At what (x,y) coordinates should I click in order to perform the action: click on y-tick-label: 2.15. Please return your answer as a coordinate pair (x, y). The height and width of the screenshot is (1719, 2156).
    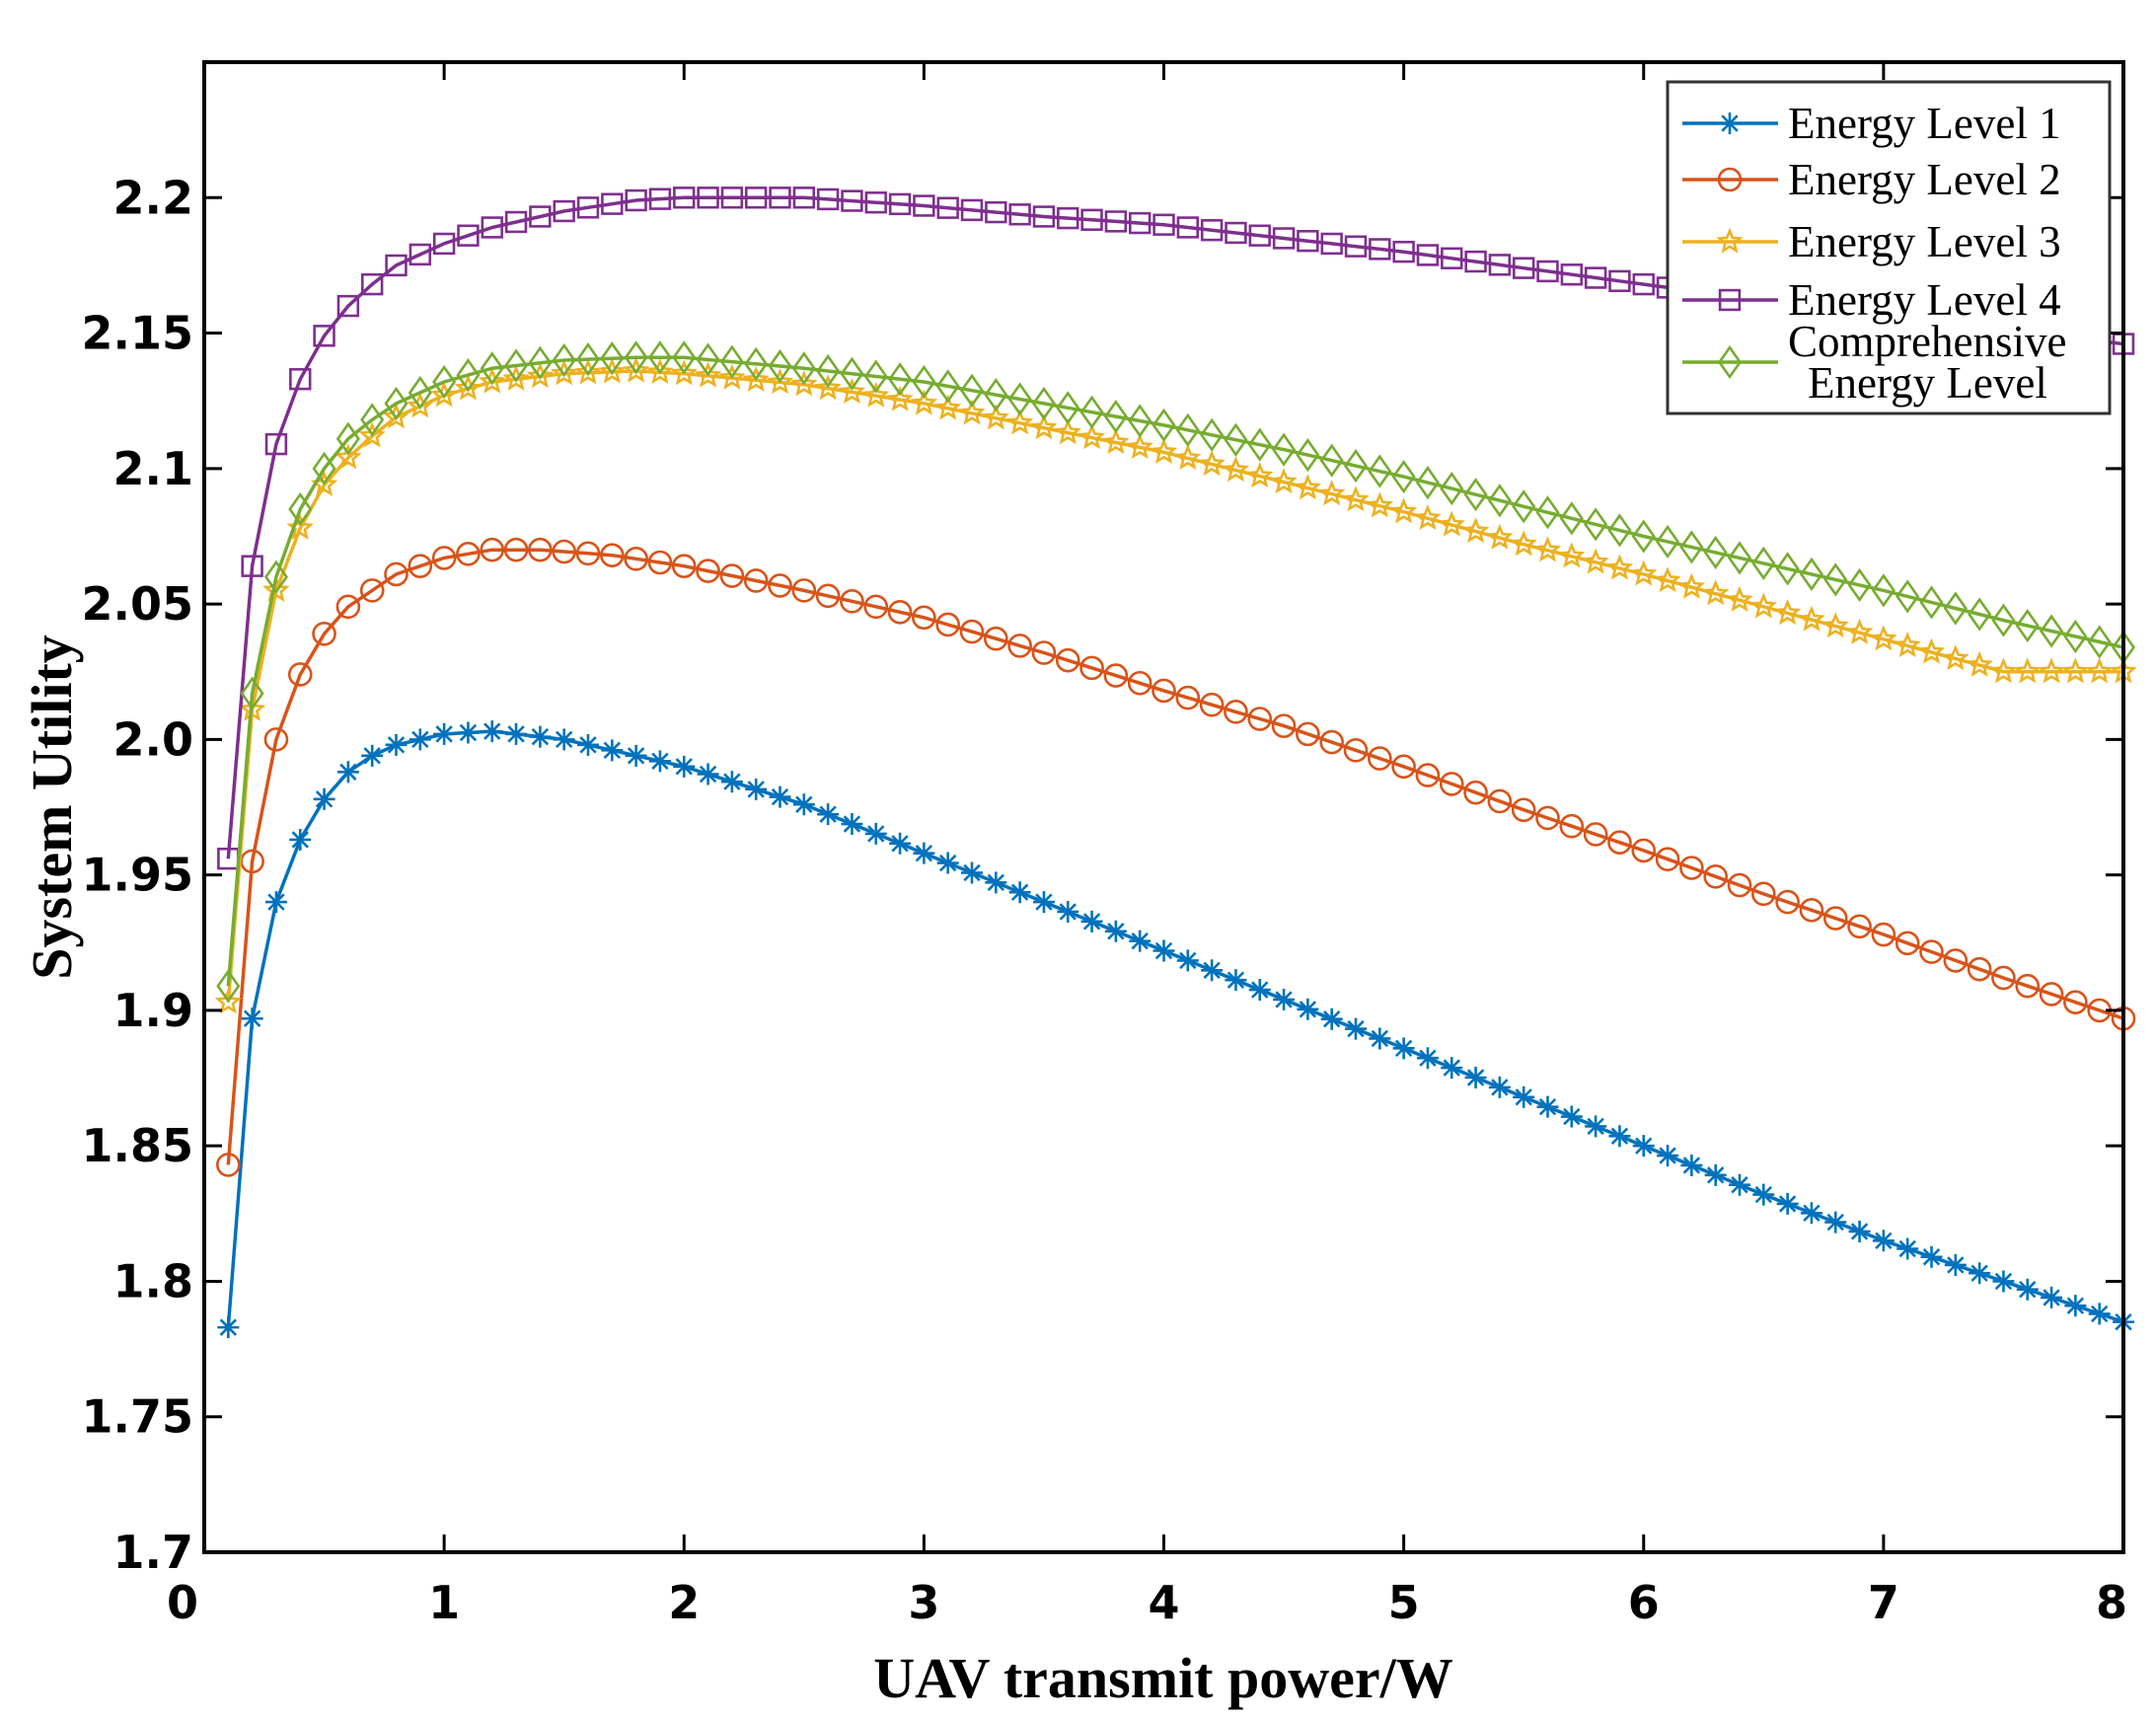
    Looking at the image, I should click on (138, 333).